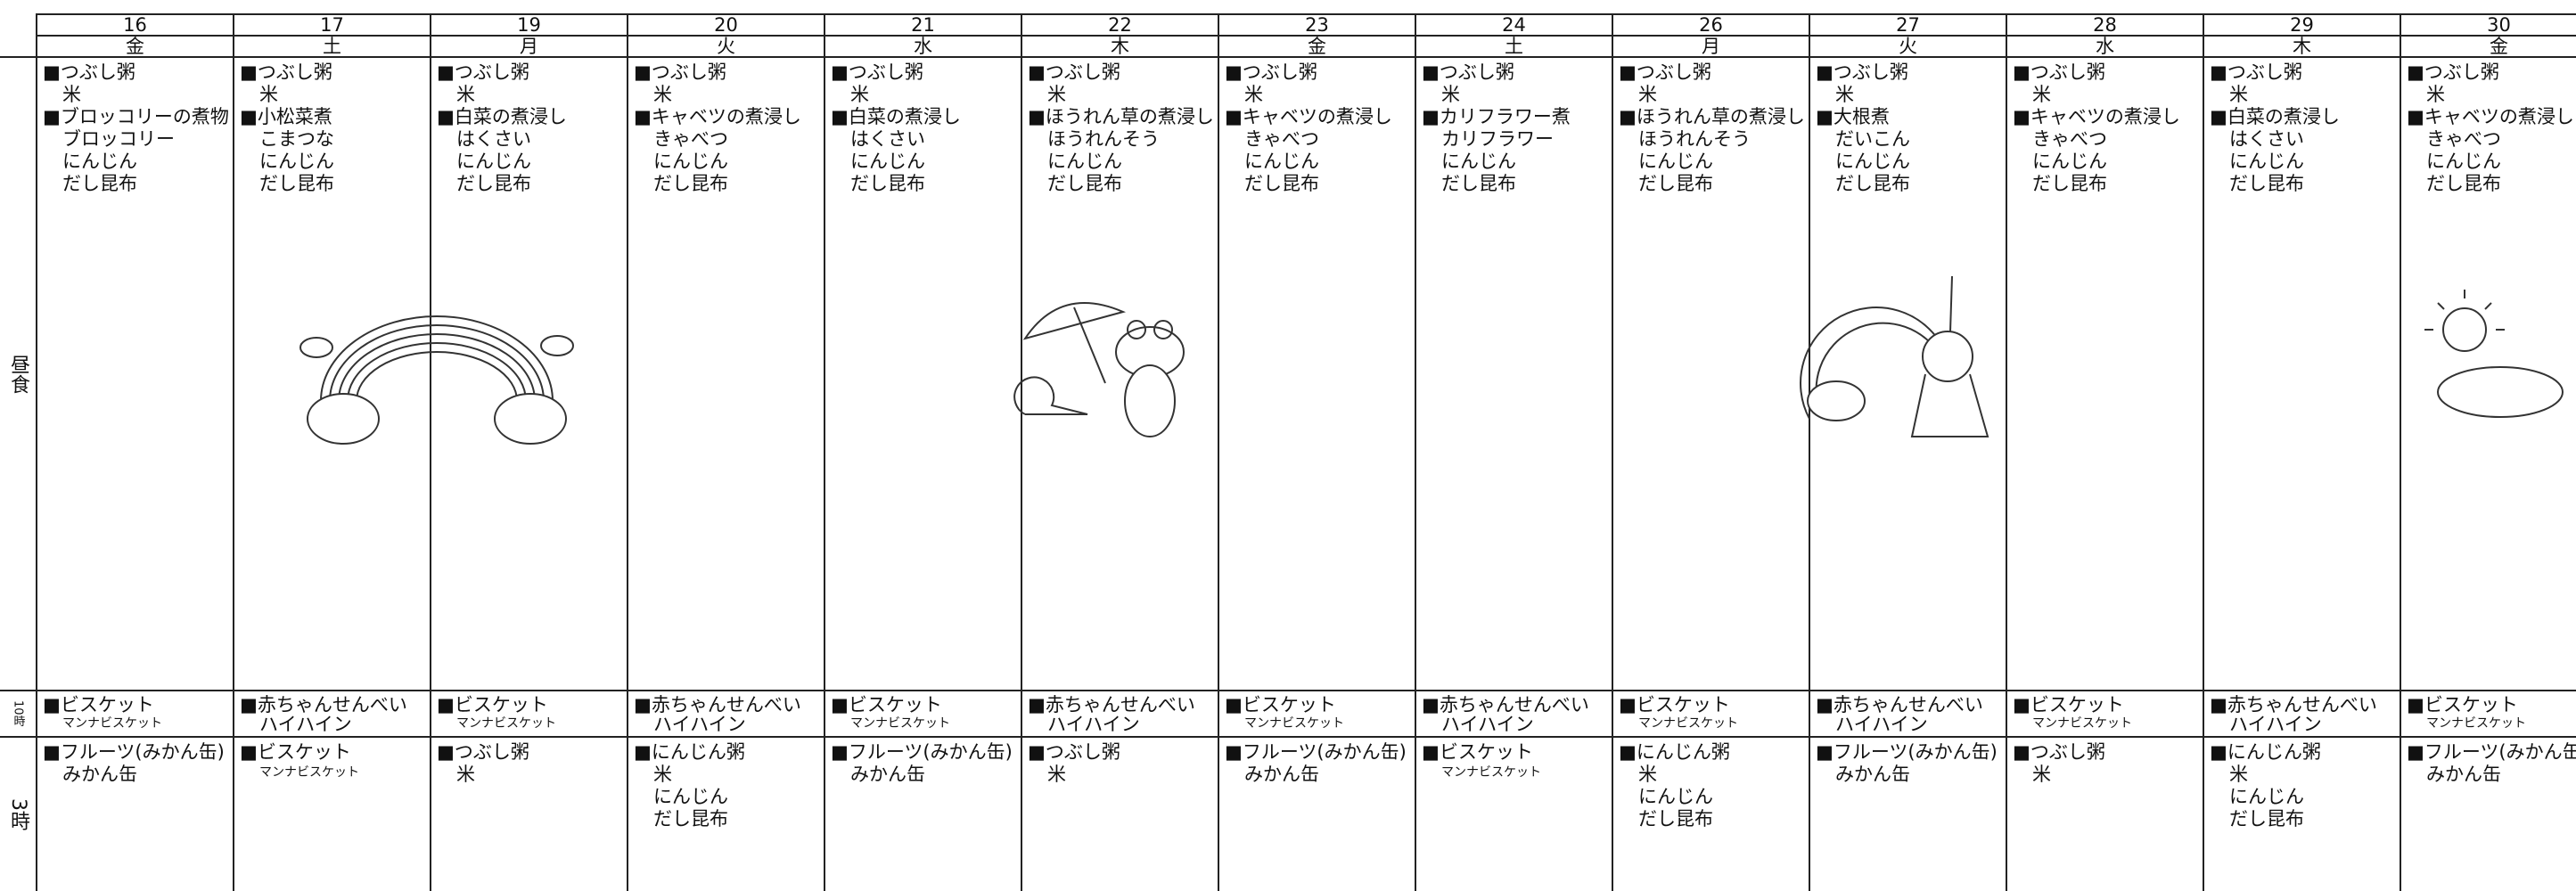  I want to click on lunch-cell: ■つぶし粥米 ■大根煮 だいこん にんじん だし昆布, so click(1908, 373).